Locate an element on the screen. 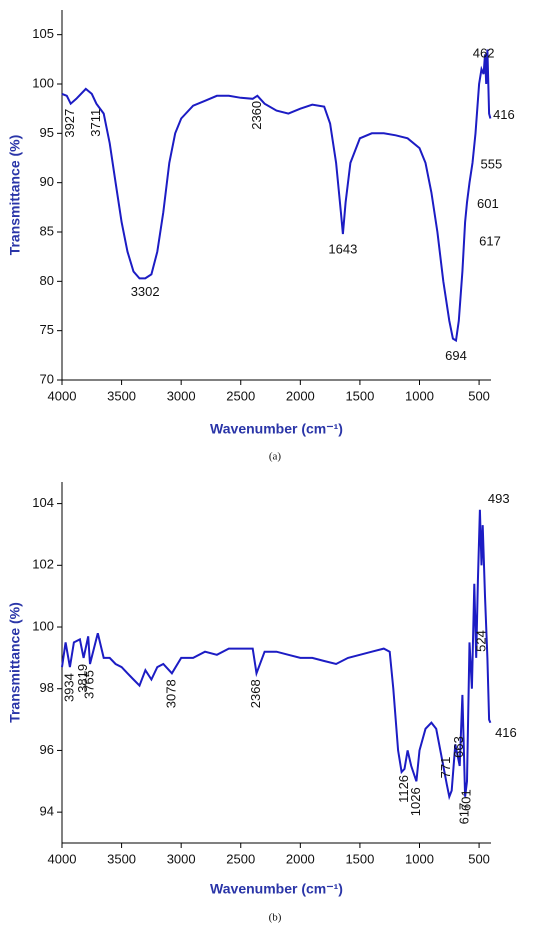  peak-label: 663 is located at coordinates (458, 747).